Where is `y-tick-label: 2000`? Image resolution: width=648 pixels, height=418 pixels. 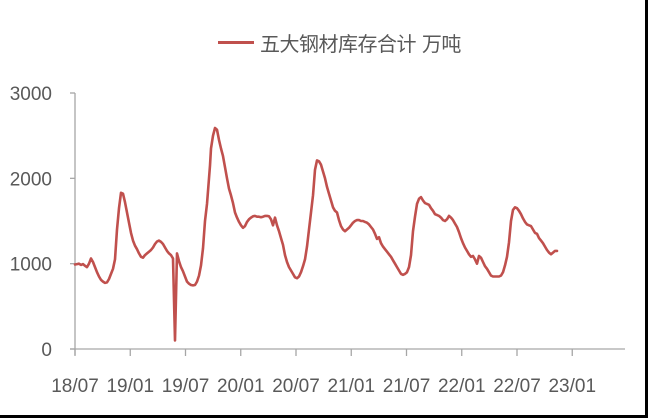
y-tick-label: 2000 is located at coordinates (31, 179).